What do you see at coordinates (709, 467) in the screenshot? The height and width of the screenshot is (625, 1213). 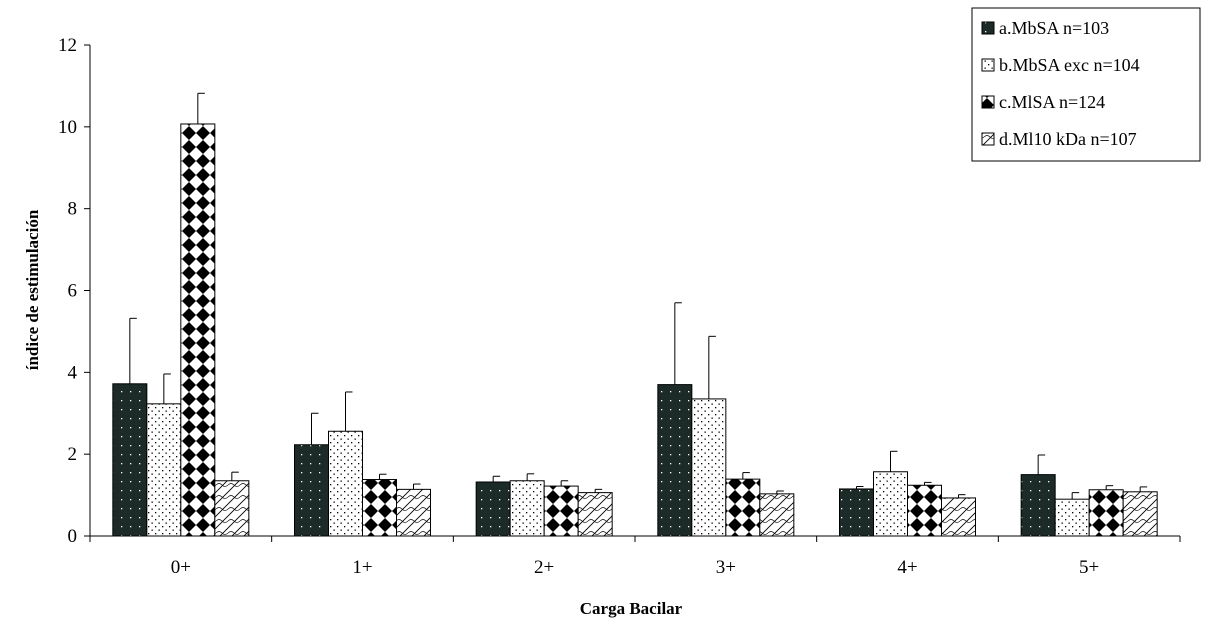 I see `bar-2-3plus` at bounding box center [709, 467].